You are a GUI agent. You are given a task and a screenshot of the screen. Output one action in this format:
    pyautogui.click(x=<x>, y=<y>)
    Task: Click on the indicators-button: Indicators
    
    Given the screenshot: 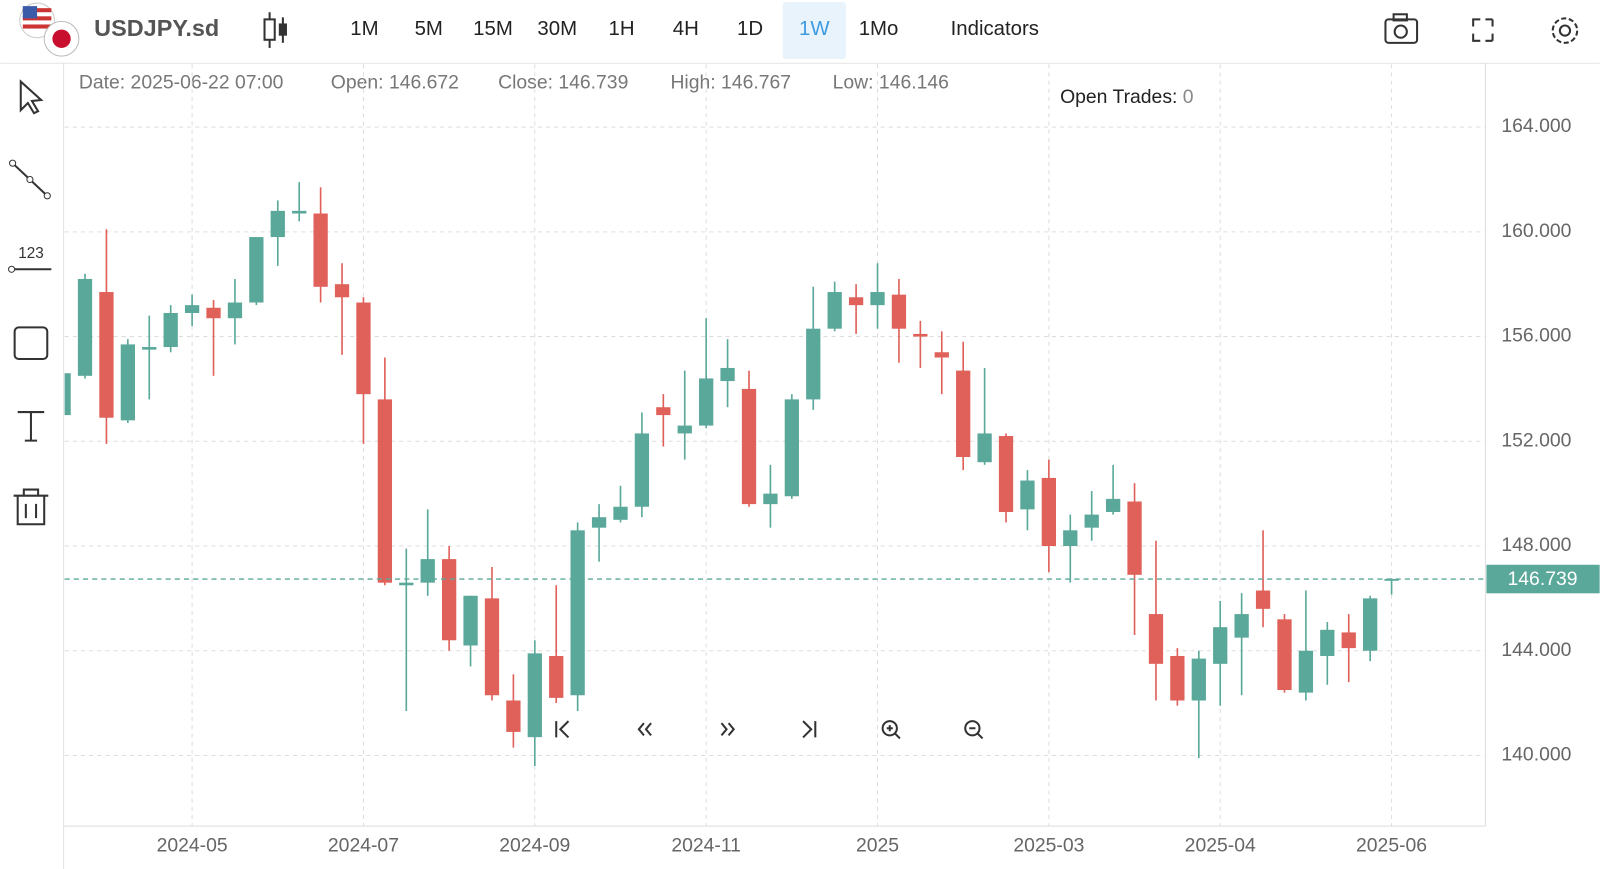 What is the action you would take?
    pyautogui.click(x=995, y=29)
    